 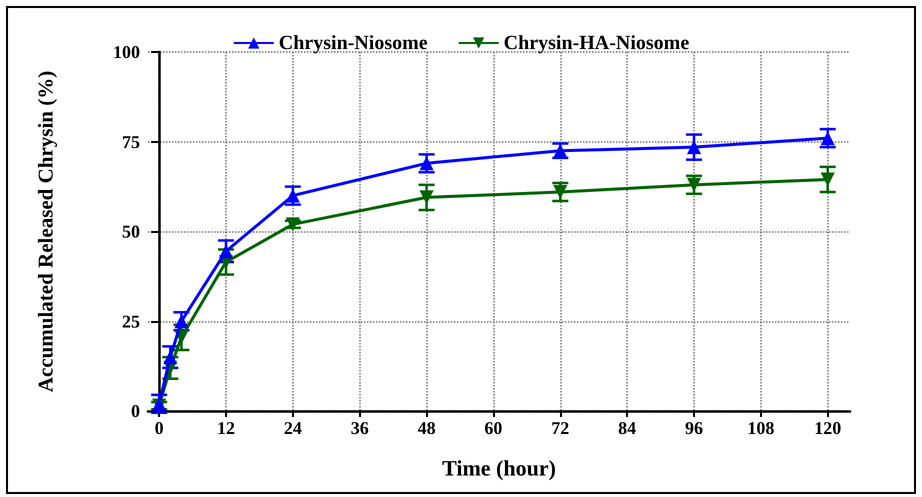 What do you see at coordinates (828, 428) in the screenshot?
I see `x-tick-label: 120` at bounding box center [828, 428].